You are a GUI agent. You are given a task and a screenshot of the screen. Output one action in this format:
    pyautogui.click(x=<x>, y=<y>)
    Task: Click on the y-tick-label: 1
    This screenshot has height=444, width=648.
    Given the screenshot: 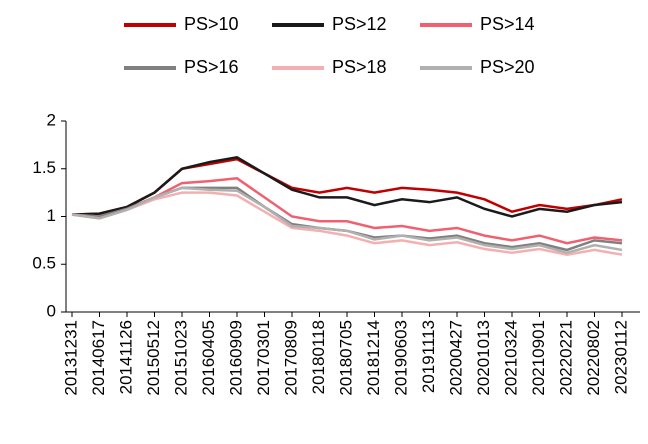 What is the action you would take?
    pyautogui.click(x=51, y=215)
    